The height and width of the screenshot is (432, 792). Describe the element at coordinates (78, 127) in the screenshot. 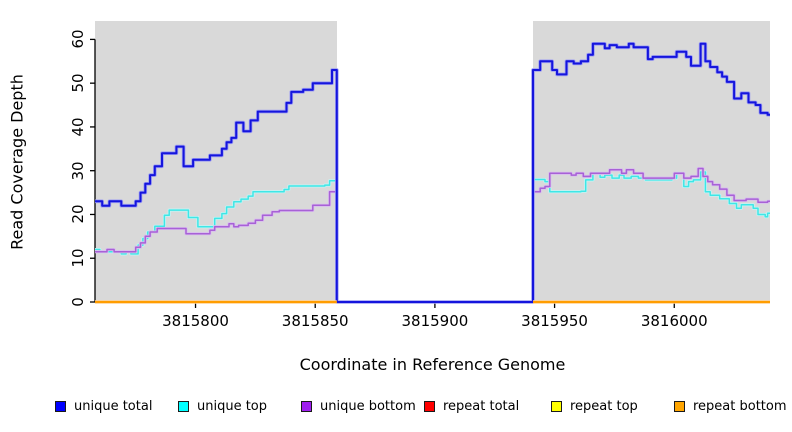

I see `y-tick-label: 40` at that location.